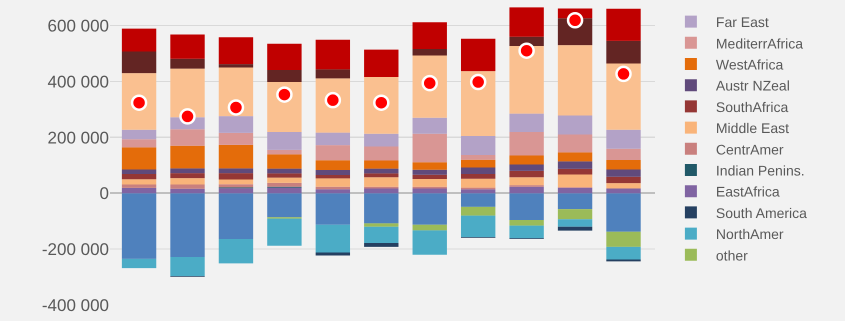 This screenshot has width=845, height=321. I want to click on point, so click(526, 50).